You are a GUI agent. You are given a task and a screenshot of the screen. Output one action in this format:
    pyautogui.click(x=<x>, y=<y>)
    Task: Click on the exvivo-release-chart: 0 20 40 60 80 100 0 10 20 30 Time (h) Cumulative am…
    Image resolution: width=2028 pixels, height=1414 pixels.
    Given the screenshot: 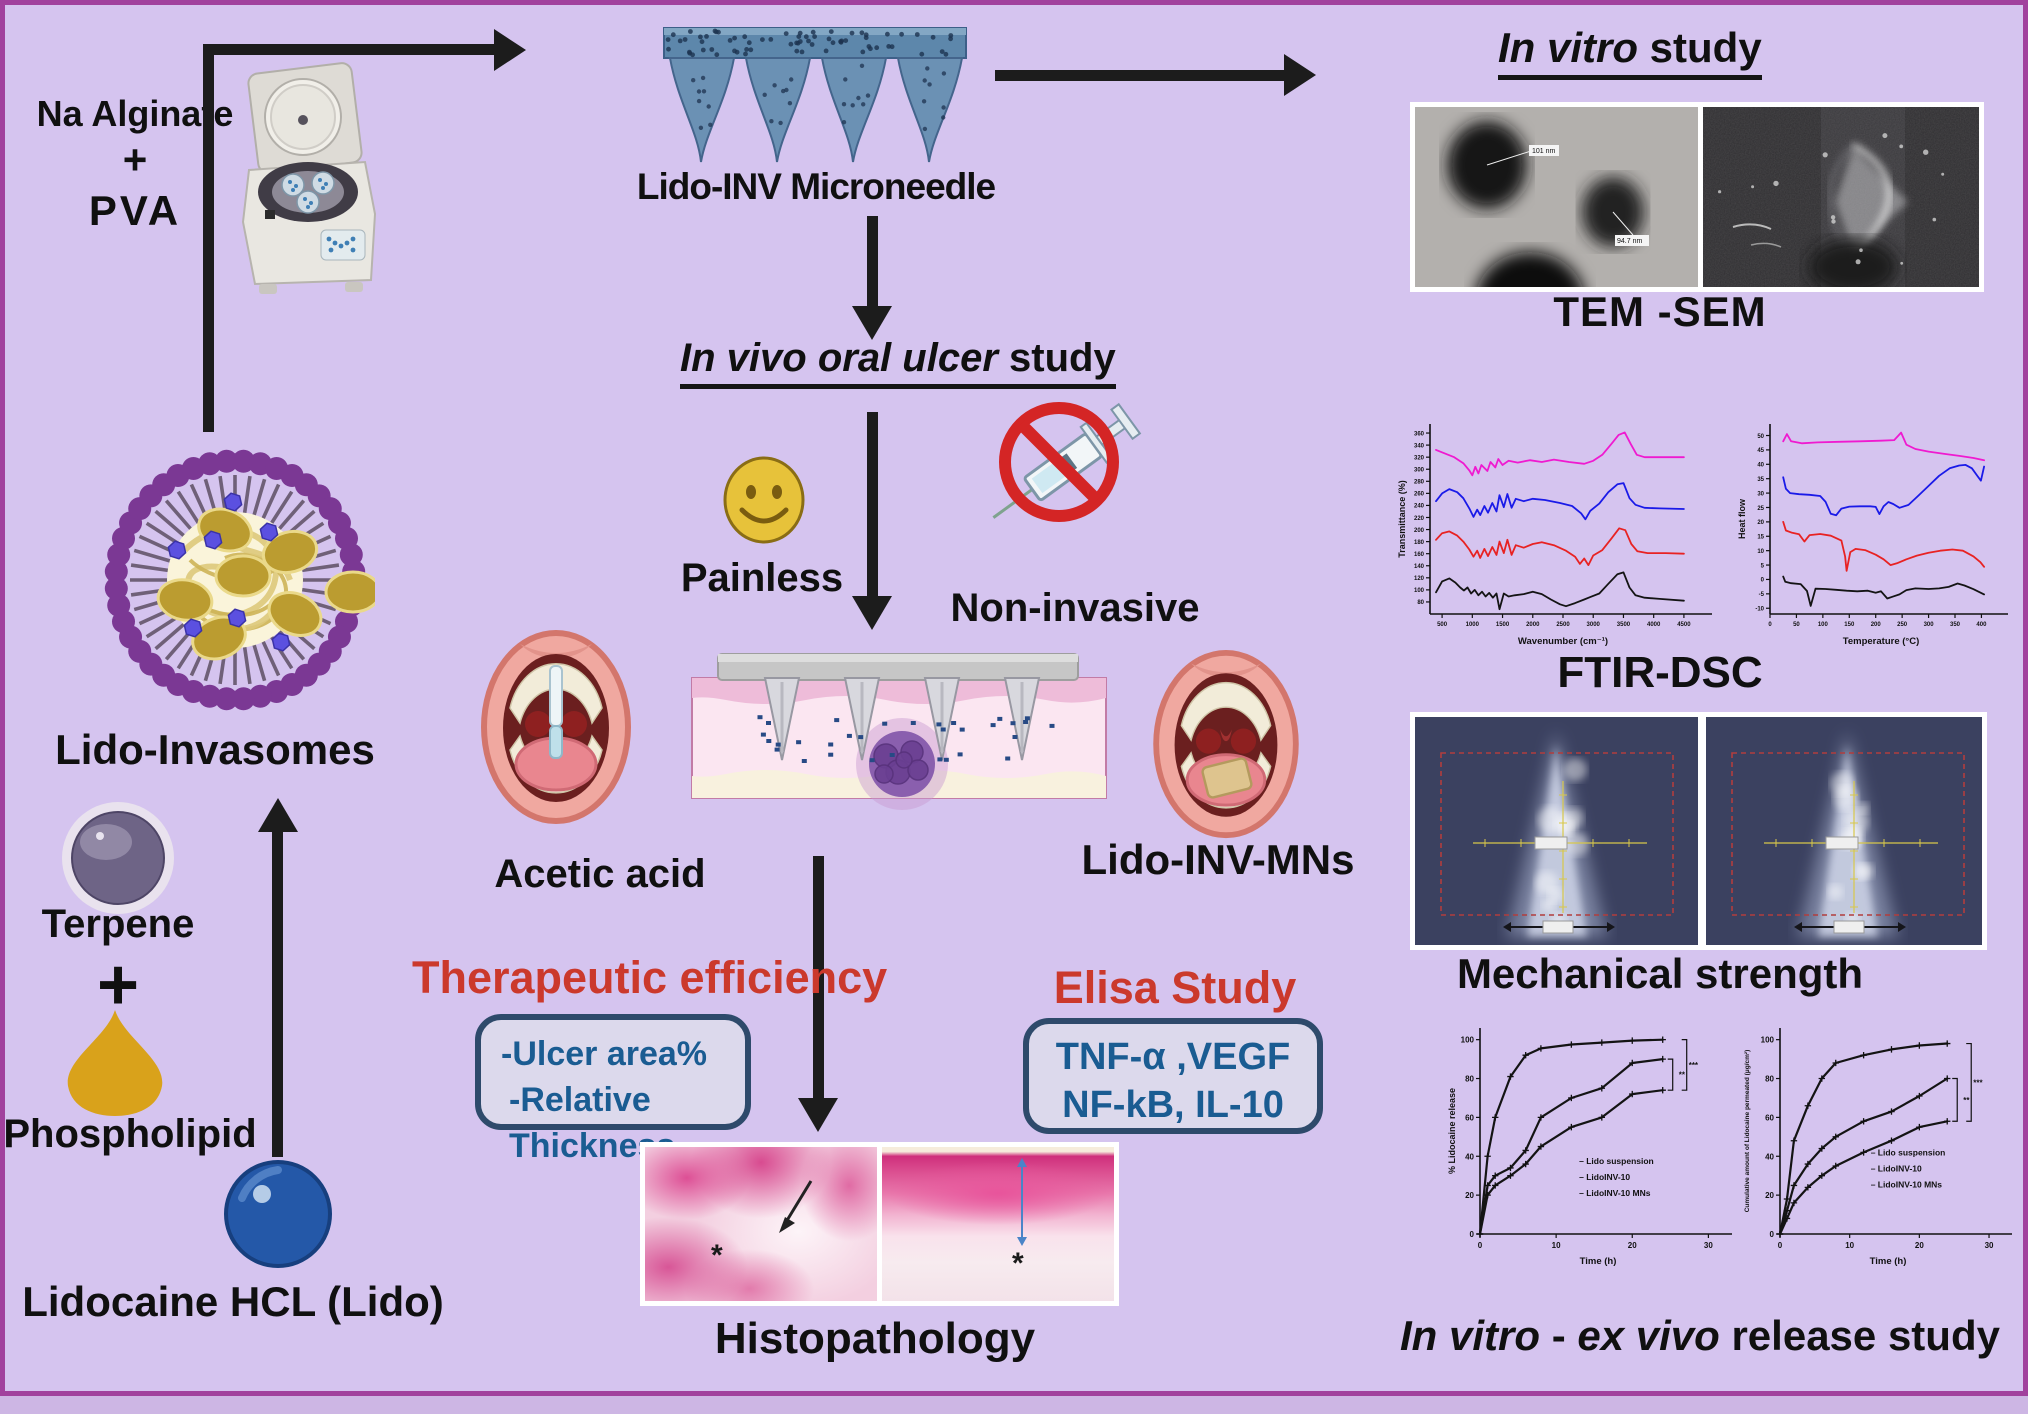 What is the action you would take?
    pyautogui.click(x=1878, y=1147)
    